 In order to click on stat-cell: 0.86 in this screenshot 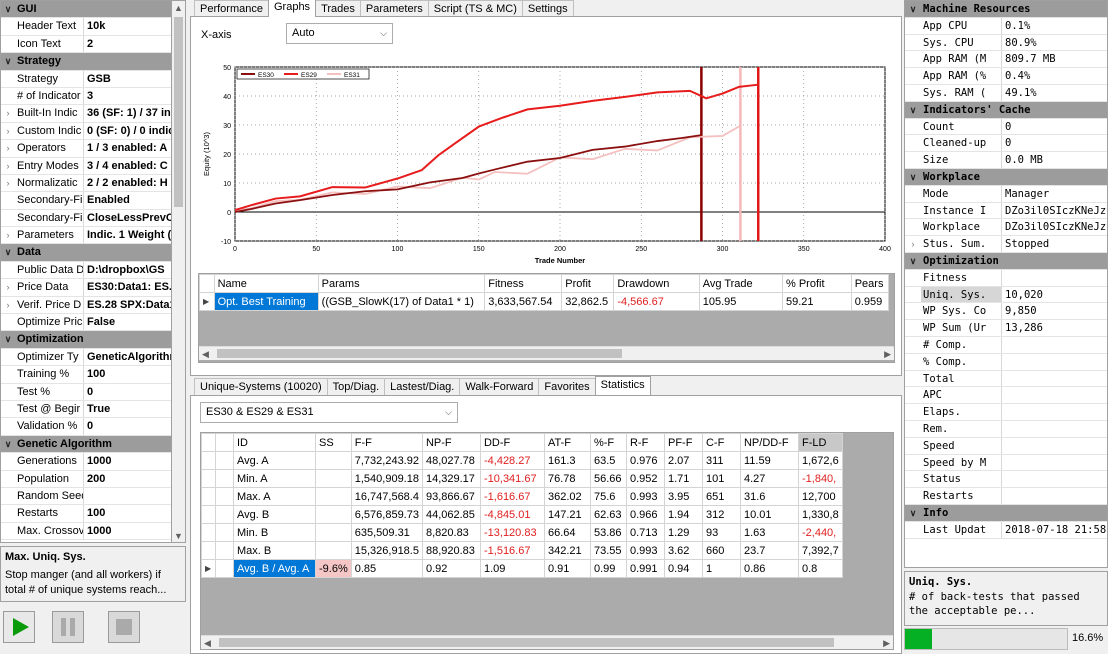, I will do `click(769, 568)`.